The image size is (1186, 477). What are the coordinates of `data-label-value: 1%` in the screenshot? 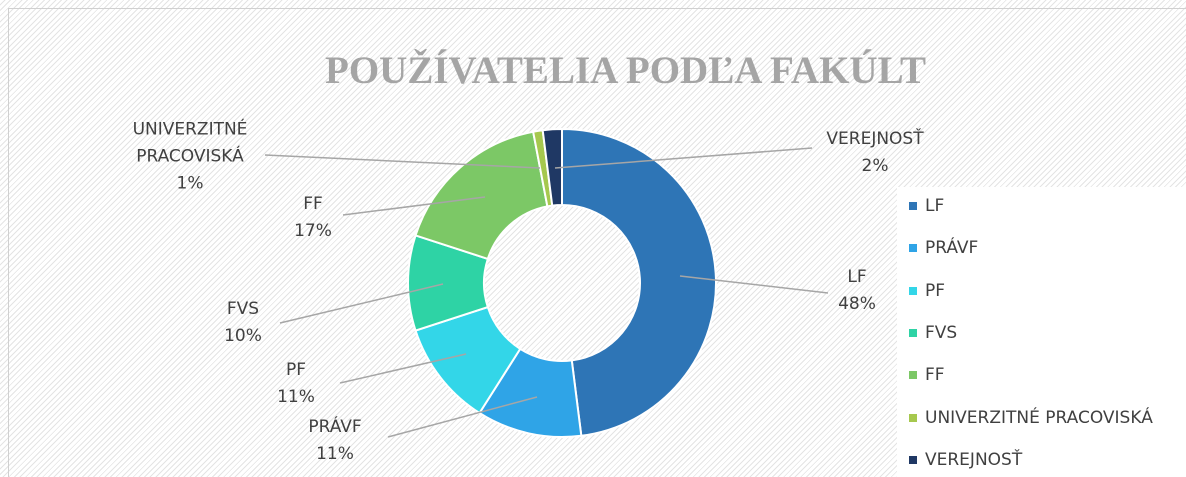 It's located at (190, 183).